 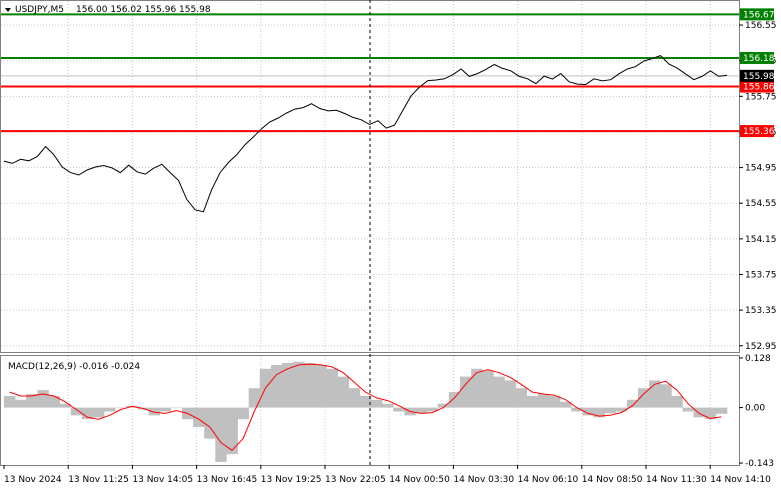 I want to click on macd-header: MACD(12,26,9) -0.016 -0.024, so click(x=74, y=367).